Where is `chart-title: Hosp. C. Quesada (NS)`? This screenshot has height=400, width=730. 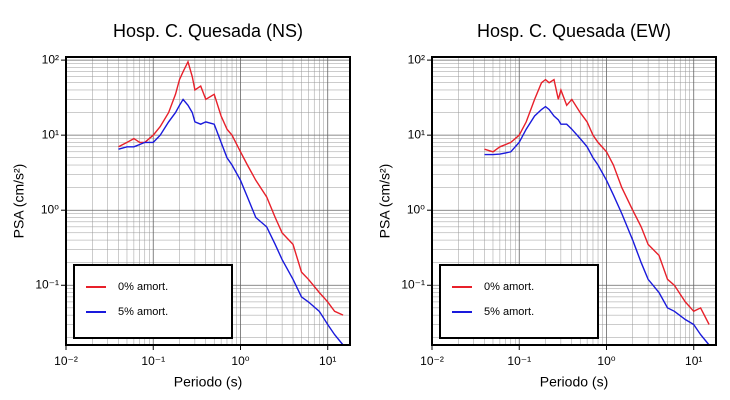 chart-title: Hosp. C. Quesada (NS) is located at coordinates (208, 31).